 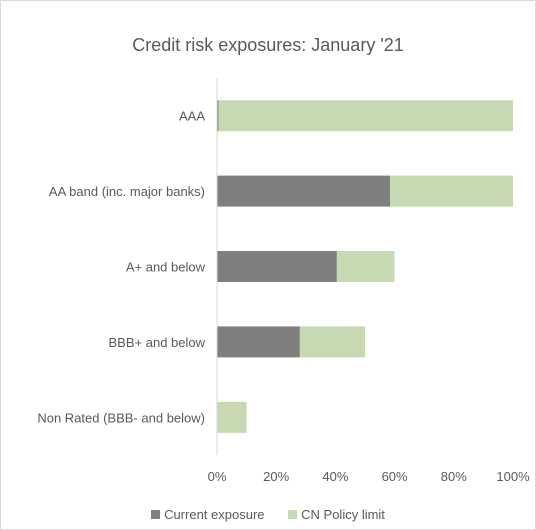 I want to click on x-tick-label-2: 40%, so click(x=335, y=476).